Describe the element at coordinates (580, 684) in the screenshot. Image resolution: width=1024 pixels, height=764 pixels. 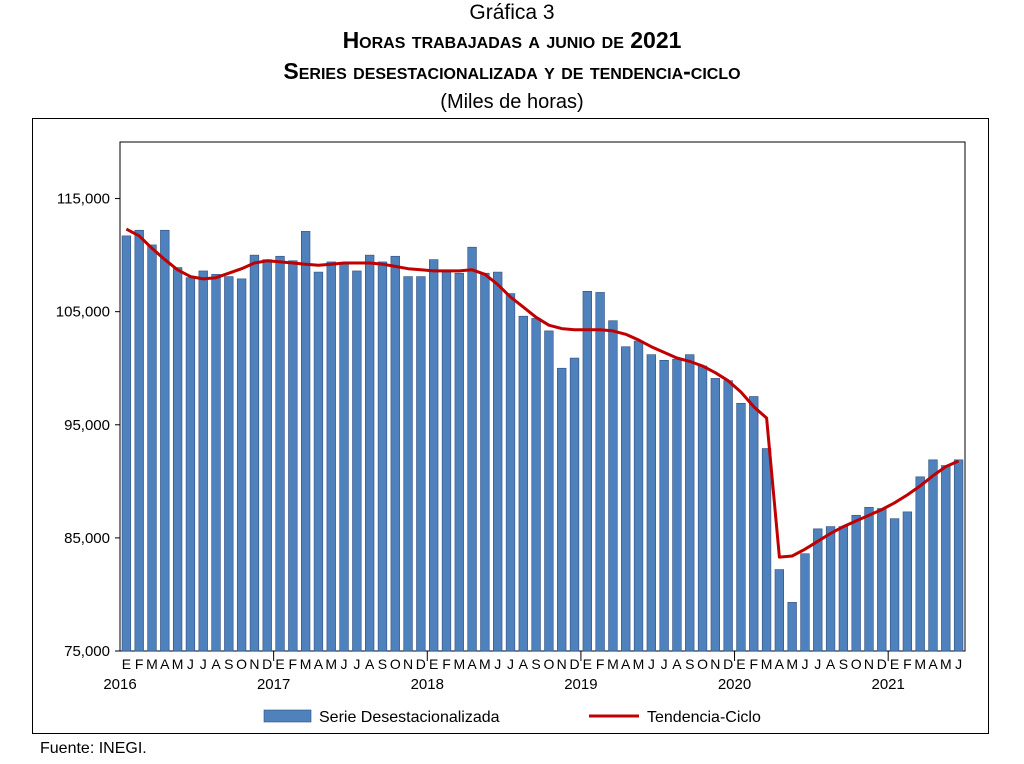
I see `year-label: 2019` at that location.